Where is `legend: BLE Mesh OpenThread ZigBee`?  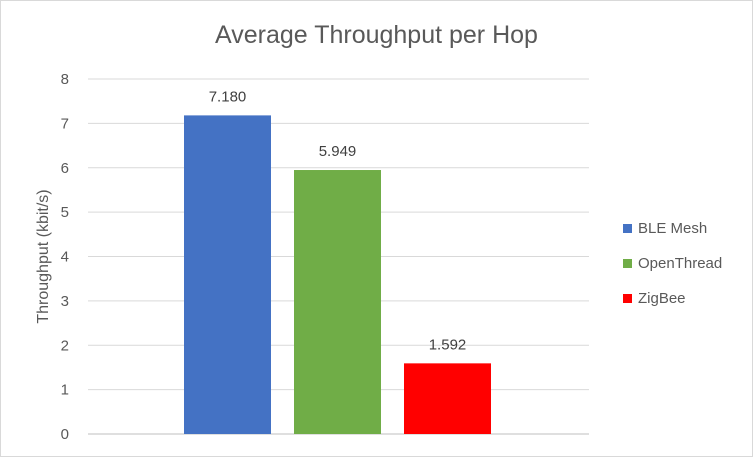 legend: BLE Mesh OpenThread ZigBee is located at coordinates (672, 263).